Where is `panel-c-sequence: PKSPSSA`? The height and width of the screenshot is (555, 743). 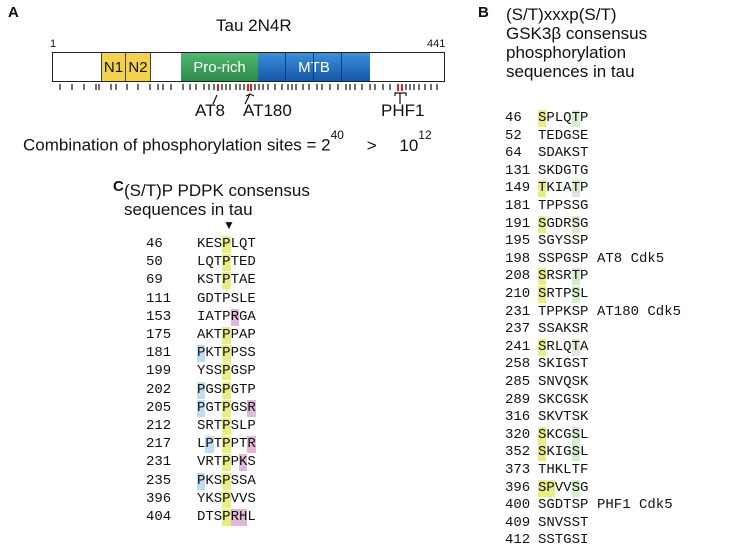 panel-c-sequence: PKSPSSA is located at coordinates (226, 481).